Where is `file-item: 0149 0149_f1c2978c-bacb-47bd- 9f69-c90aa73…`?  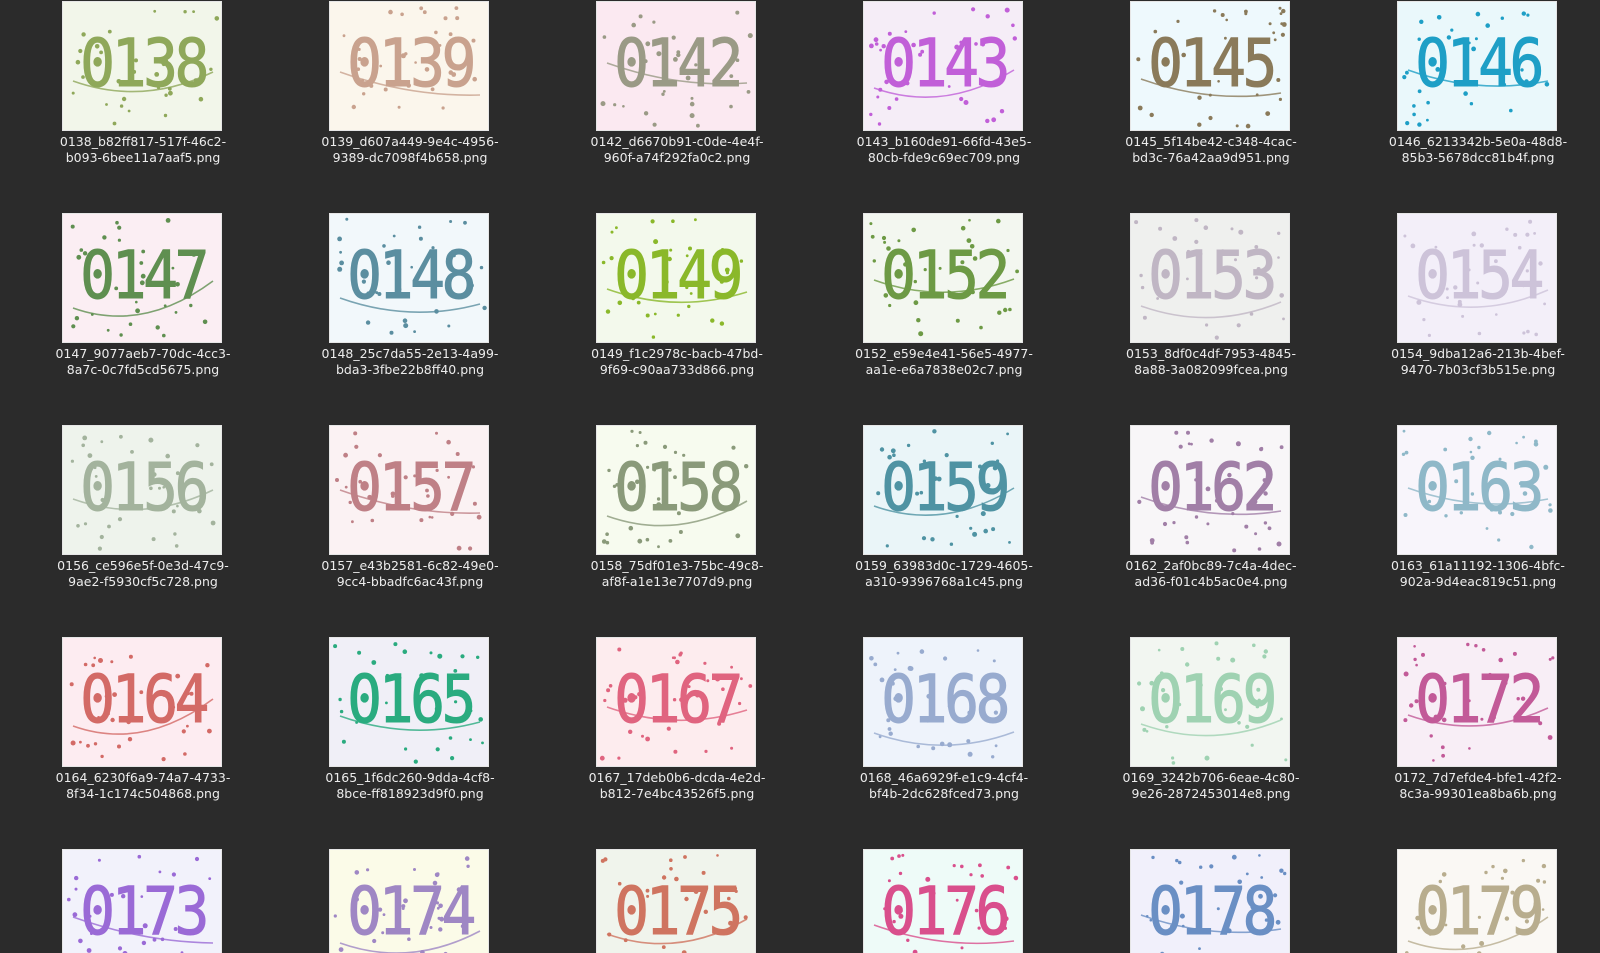
file-item: 0149 0149_f1c2978c-bacb-47bd- 9f69-c90aa73… is located at coordinates (677, 313).